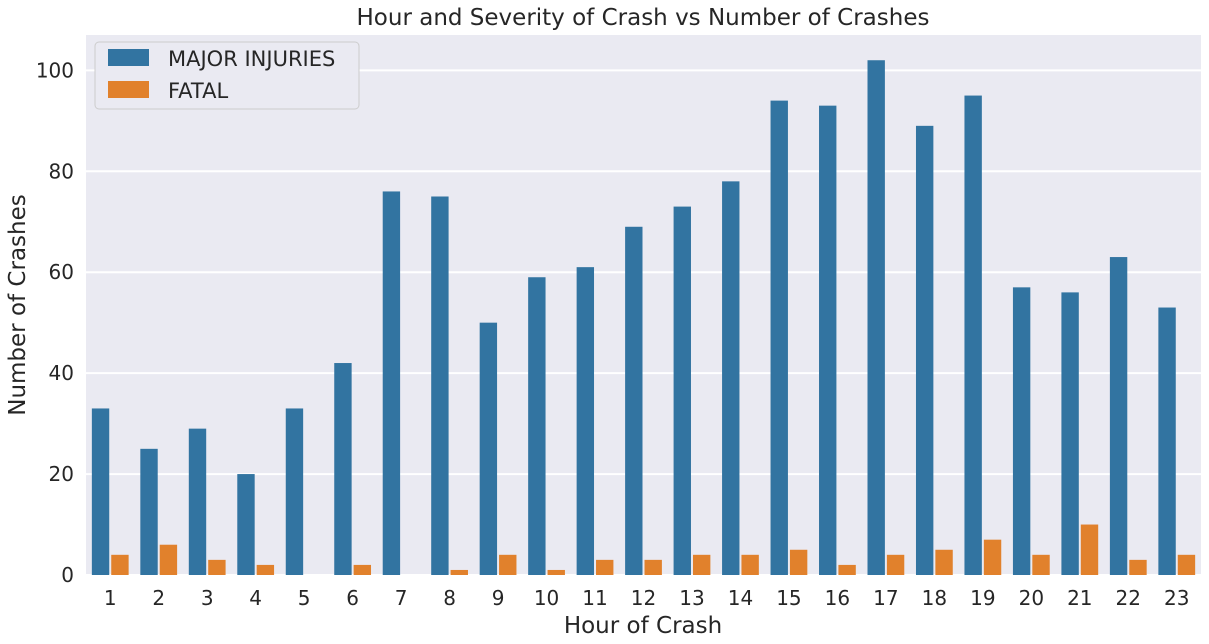 The width and height of the screenshot is (1209, 644). Describe the element at coordinates (55, 322) in the screenshot. I see `y-tick-labels: 0 20 40 60 80 100` at that location.